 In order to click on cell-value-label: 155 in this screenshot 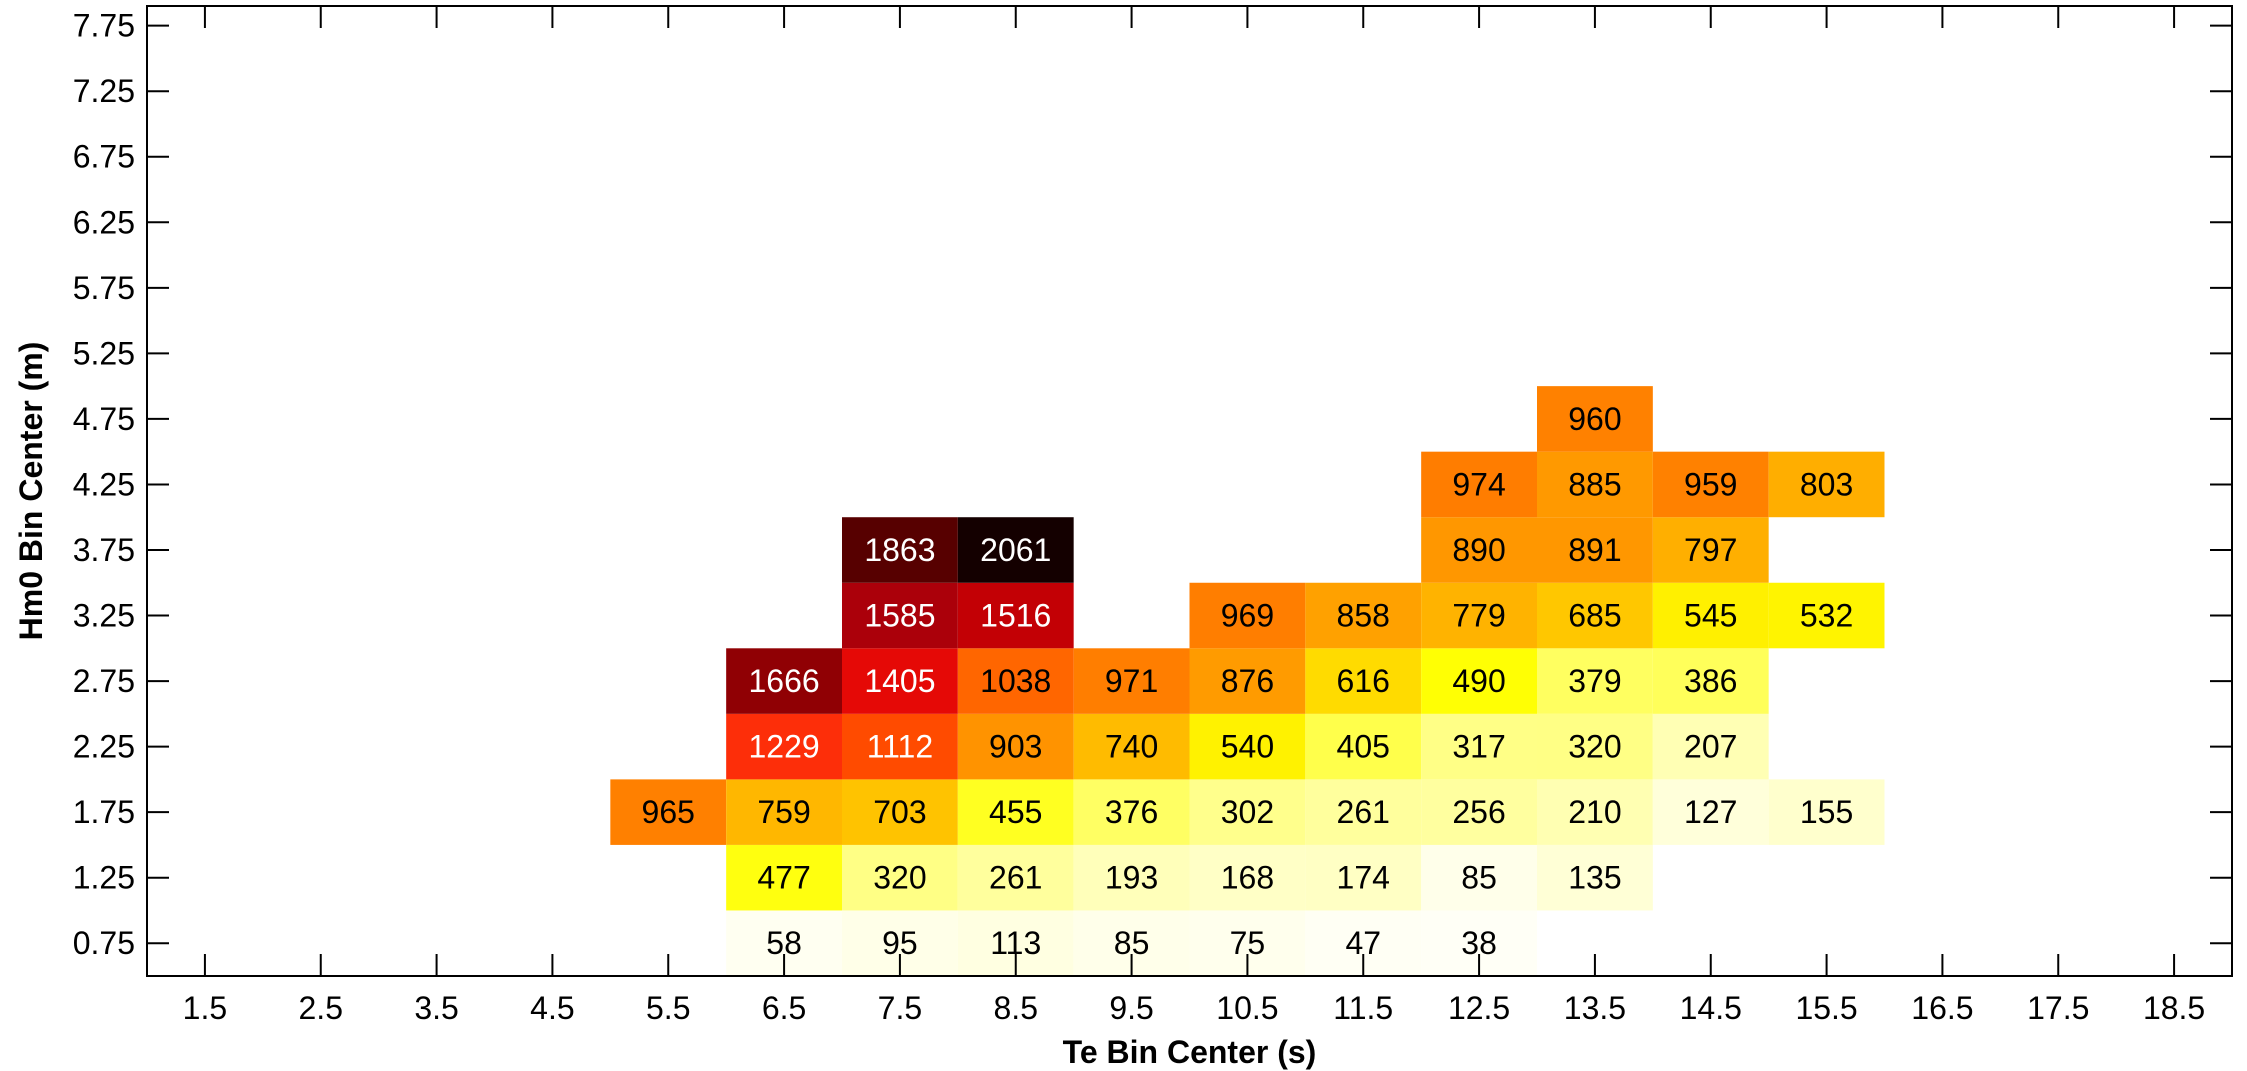, I will do `click(1826, 812)`.